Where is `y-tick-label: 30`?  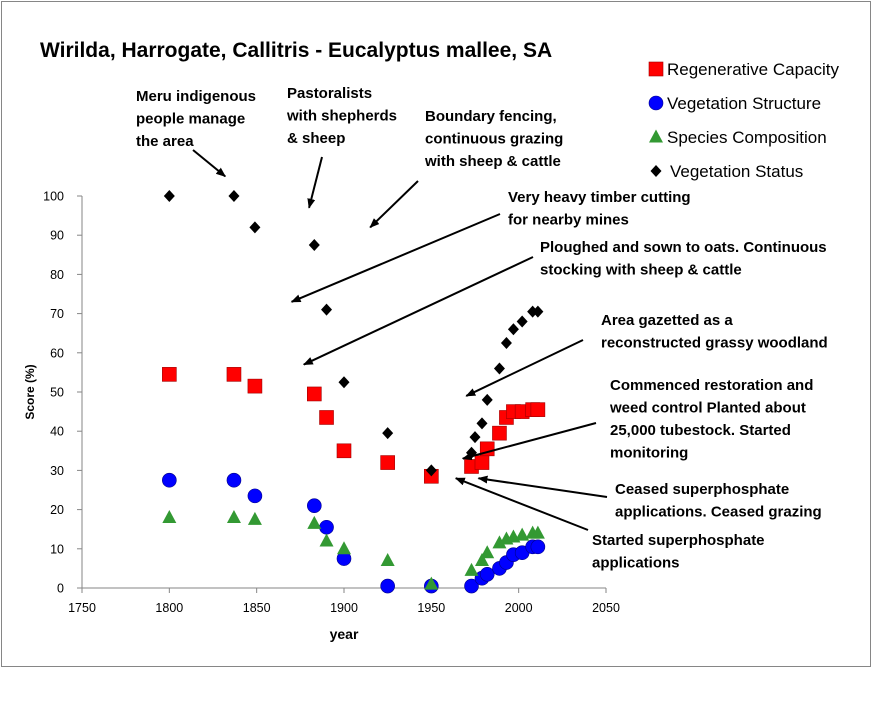
y-tick-label: 30 is located at coordinates (57, 471).